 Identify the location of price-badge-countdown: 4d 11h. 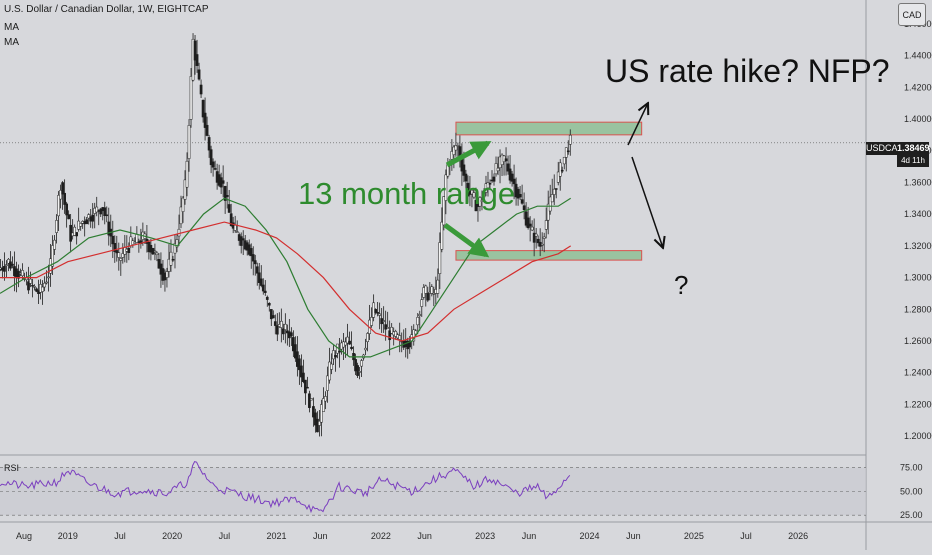
(913, 161).